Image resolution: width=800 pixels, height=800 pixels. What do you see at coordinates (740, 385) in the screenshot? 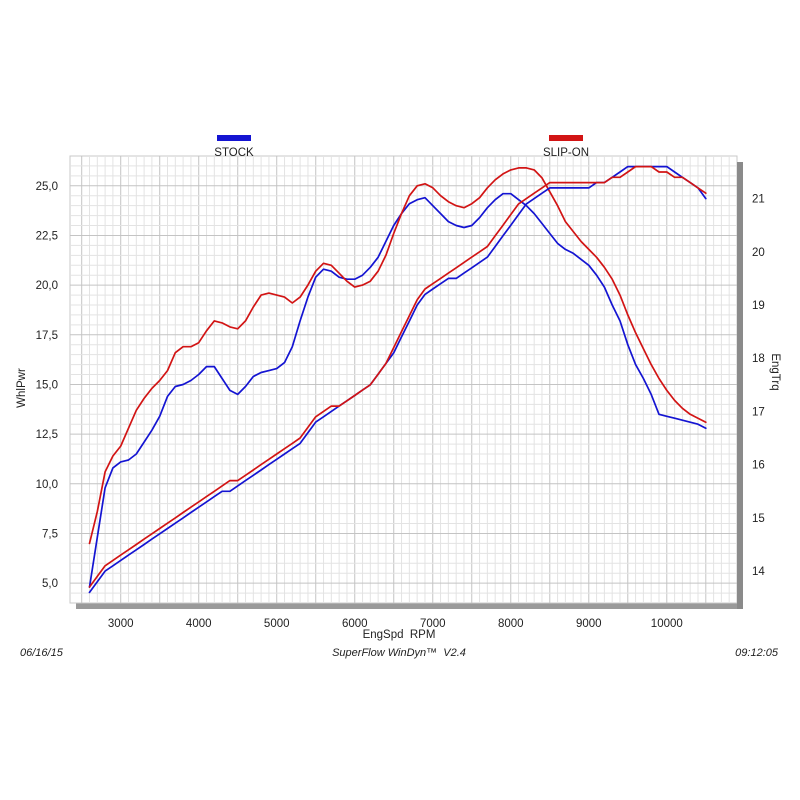
I see `right-axis-bar` at bounding box center [740, 385].